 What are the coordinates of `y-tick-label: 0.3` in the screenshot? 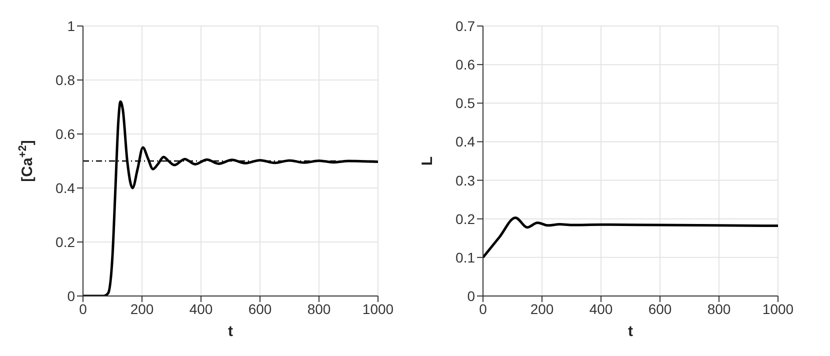 It's located at (466, 180).